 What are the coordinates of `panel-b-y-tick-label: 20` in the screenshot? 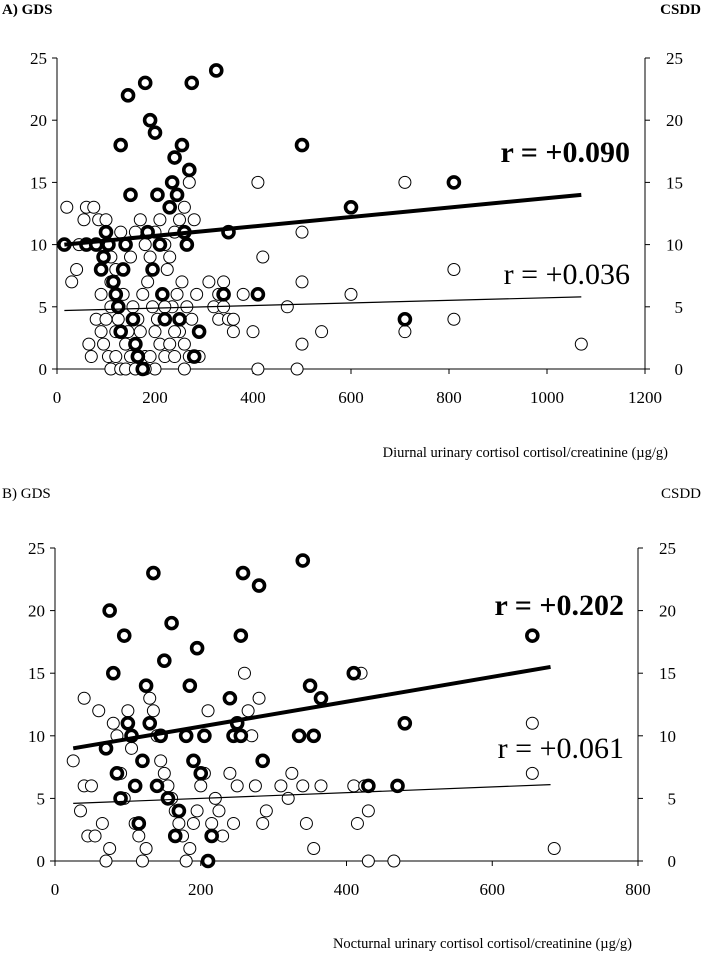 It's located at (36, 611).